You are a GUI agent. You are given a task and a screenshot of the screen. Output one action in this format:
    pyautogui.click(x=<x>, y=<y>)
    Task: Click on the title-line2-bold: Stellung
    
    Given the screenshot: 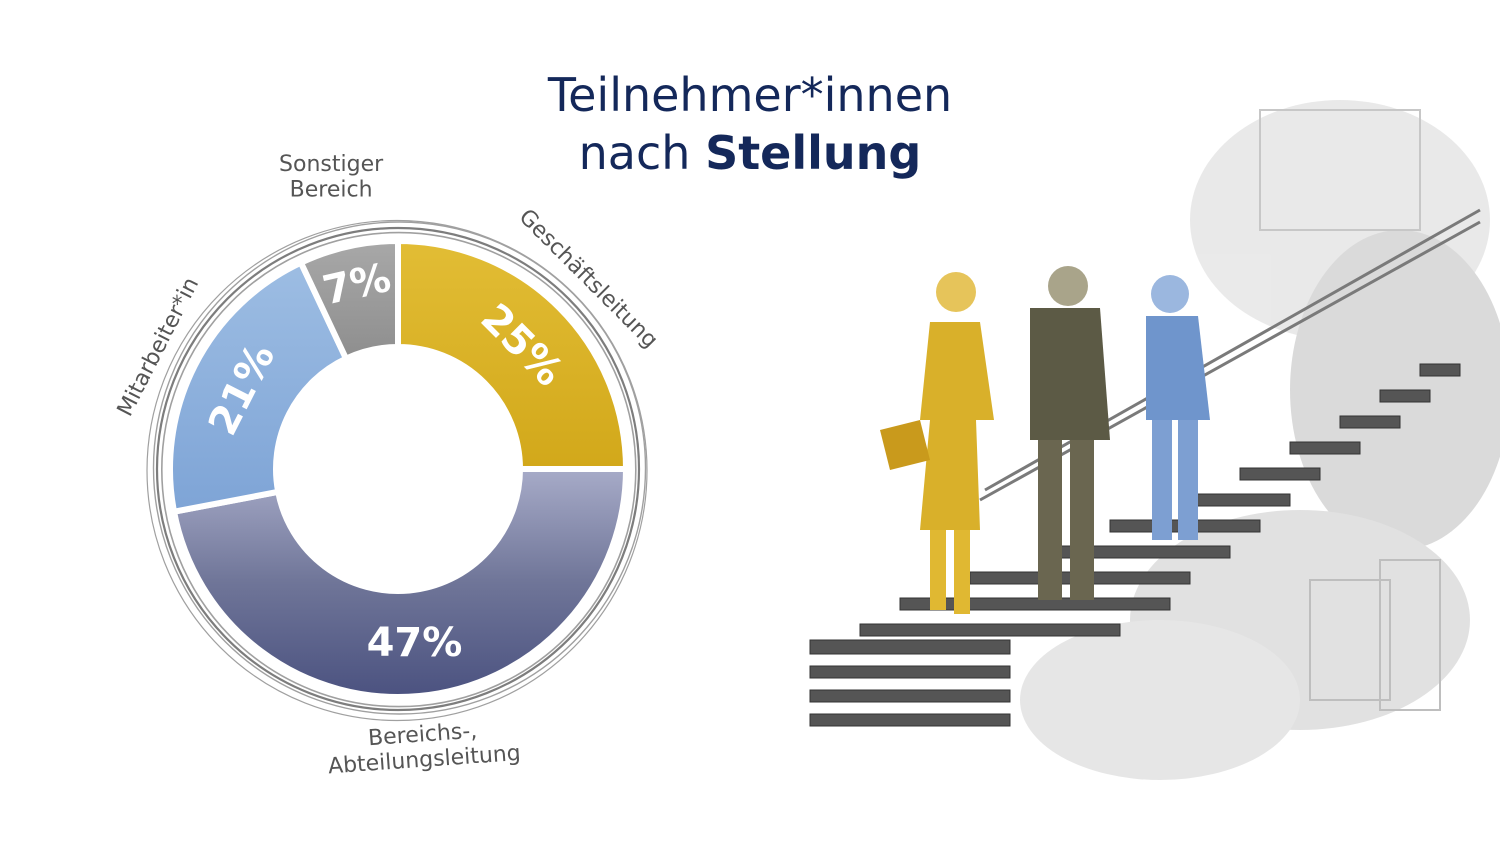 What is the action you would take?
    pyautogui.click(x=813, y=153)
    